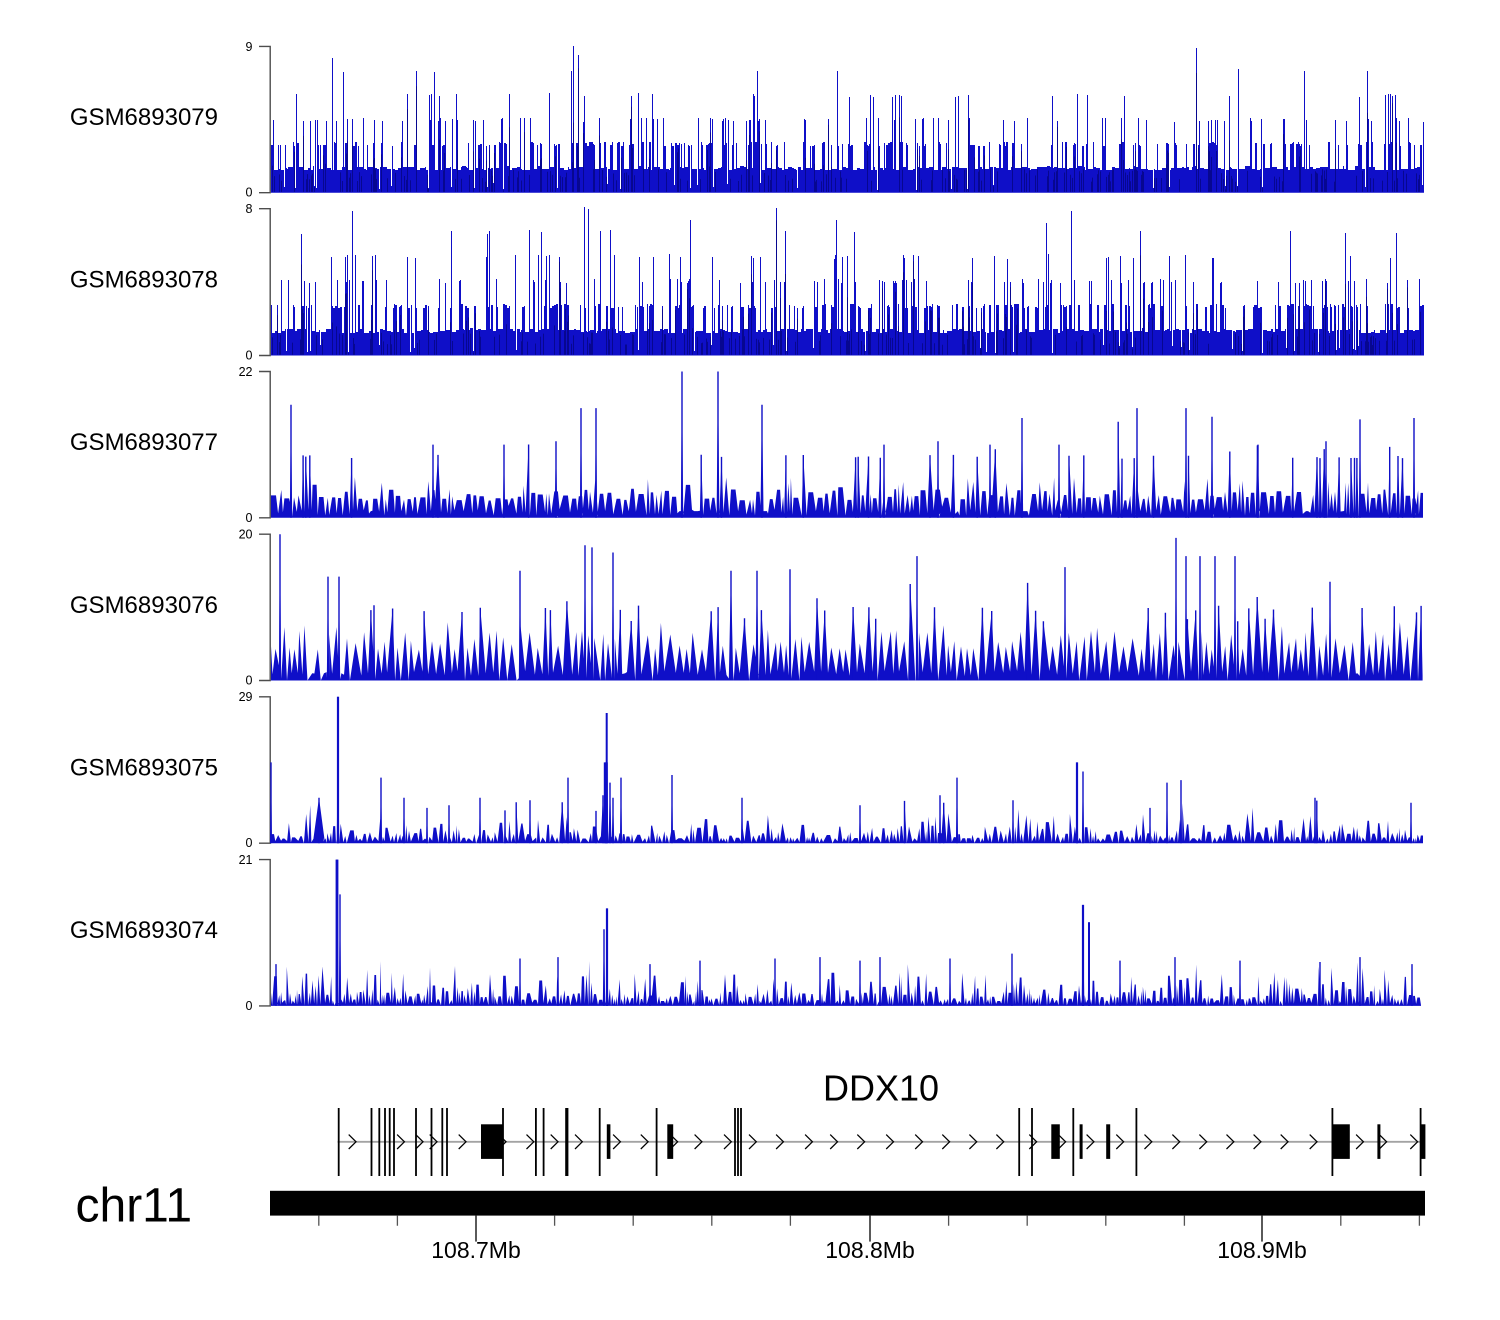 The height and width of the screenshot is (1320, 1500). I want to click on svg-text: GSM6893074, so click(144, 930).